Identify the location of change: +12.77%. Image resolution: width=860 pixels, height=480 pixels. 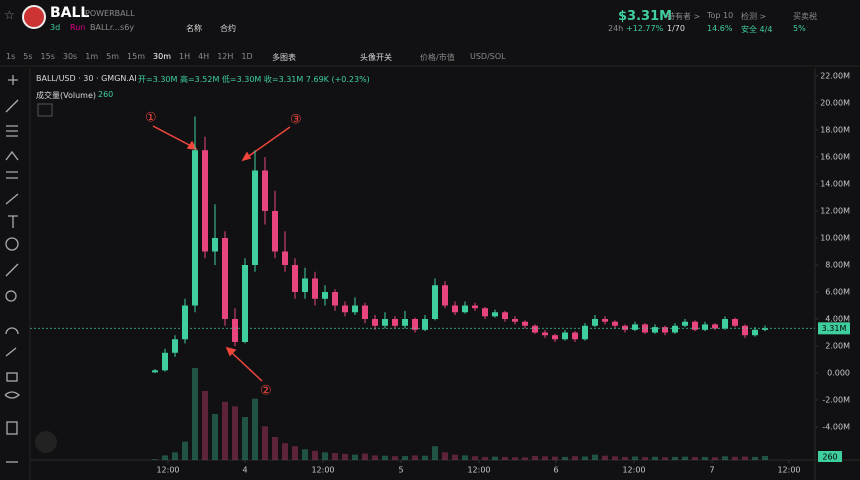
(645, 28).